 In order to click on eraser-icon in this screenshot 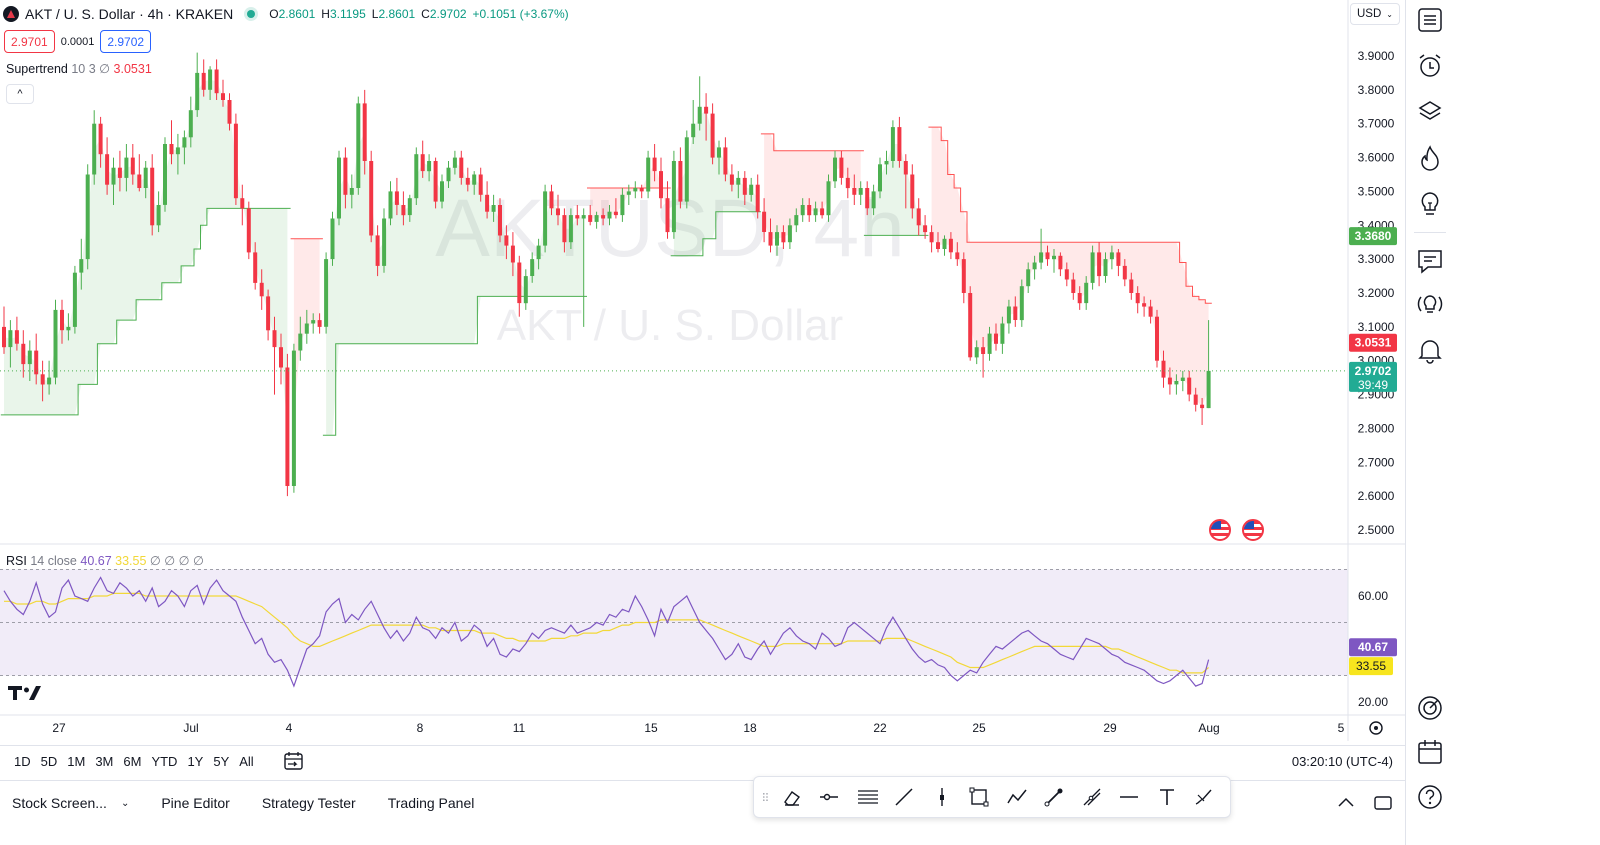, I will do `click(793, 797)`.